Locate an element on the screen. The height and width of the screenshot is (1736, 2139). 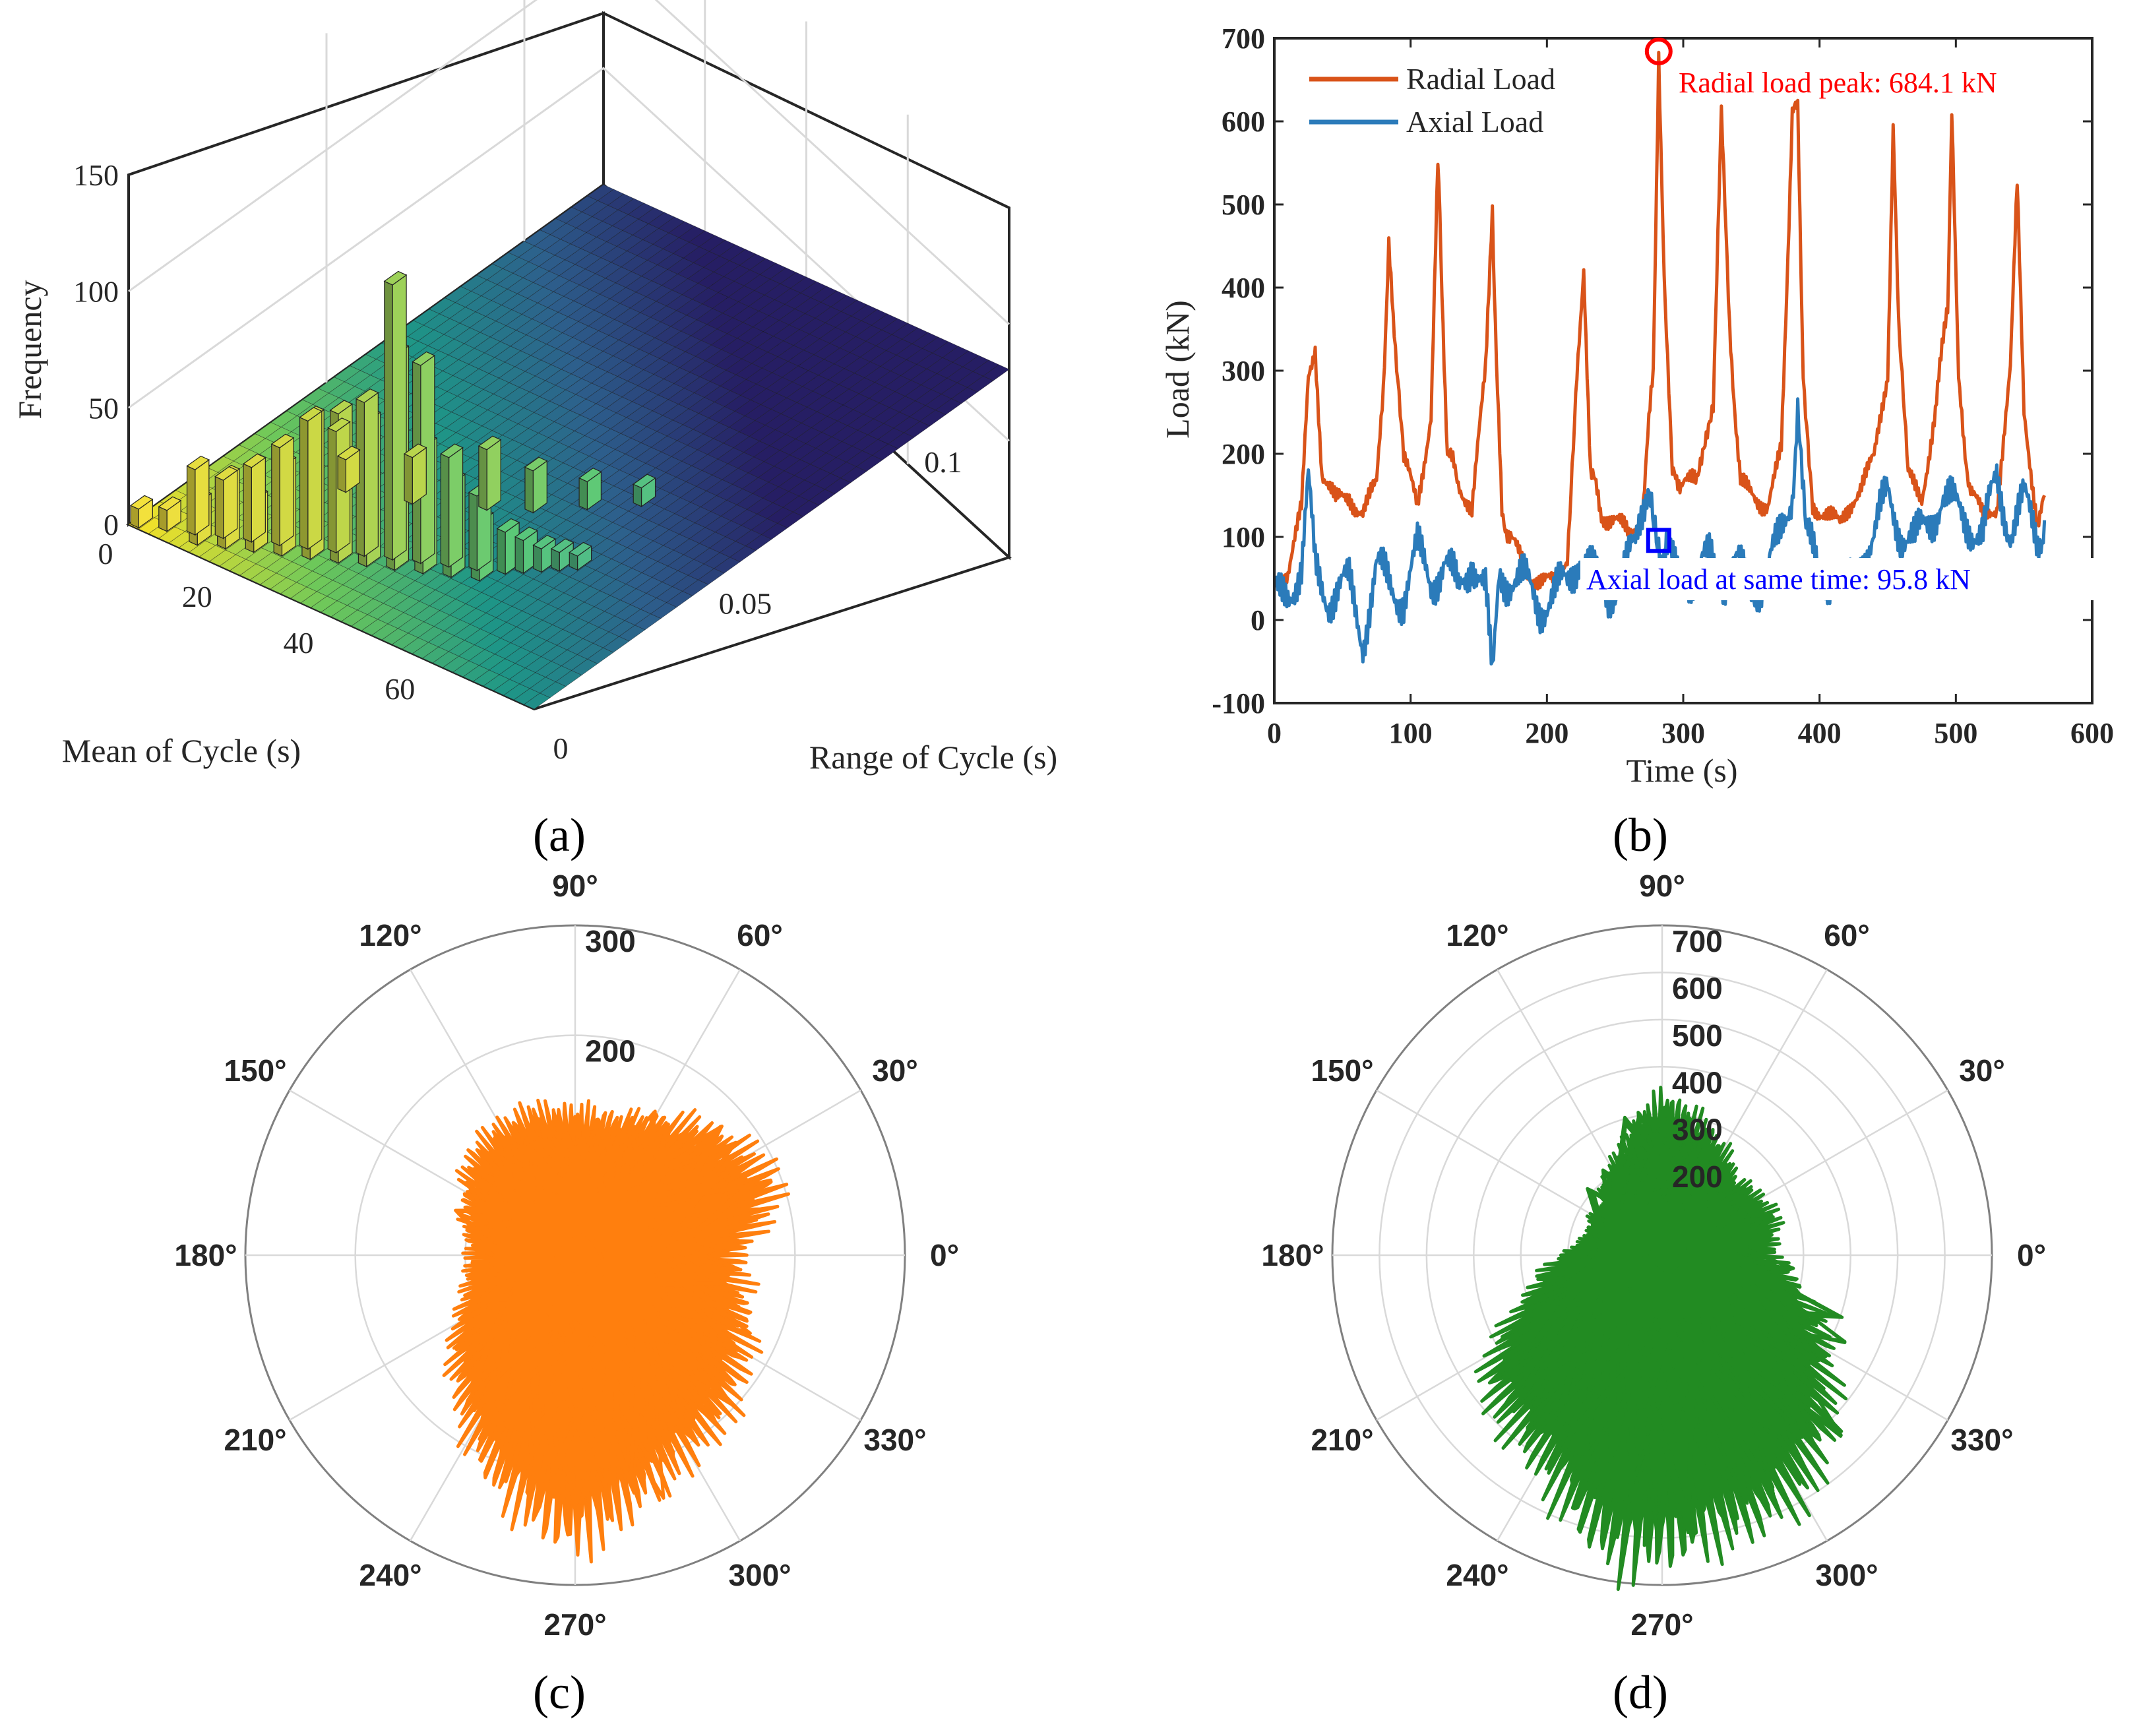
panel-a-xtick: 0 is located at coordinates (105, 554).